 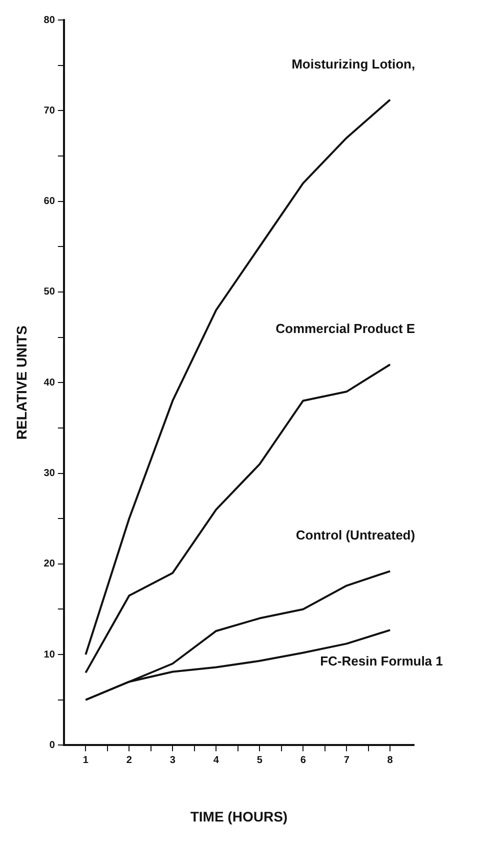 I want to click on text: Commercial Product E, so click(x=346, y=328).